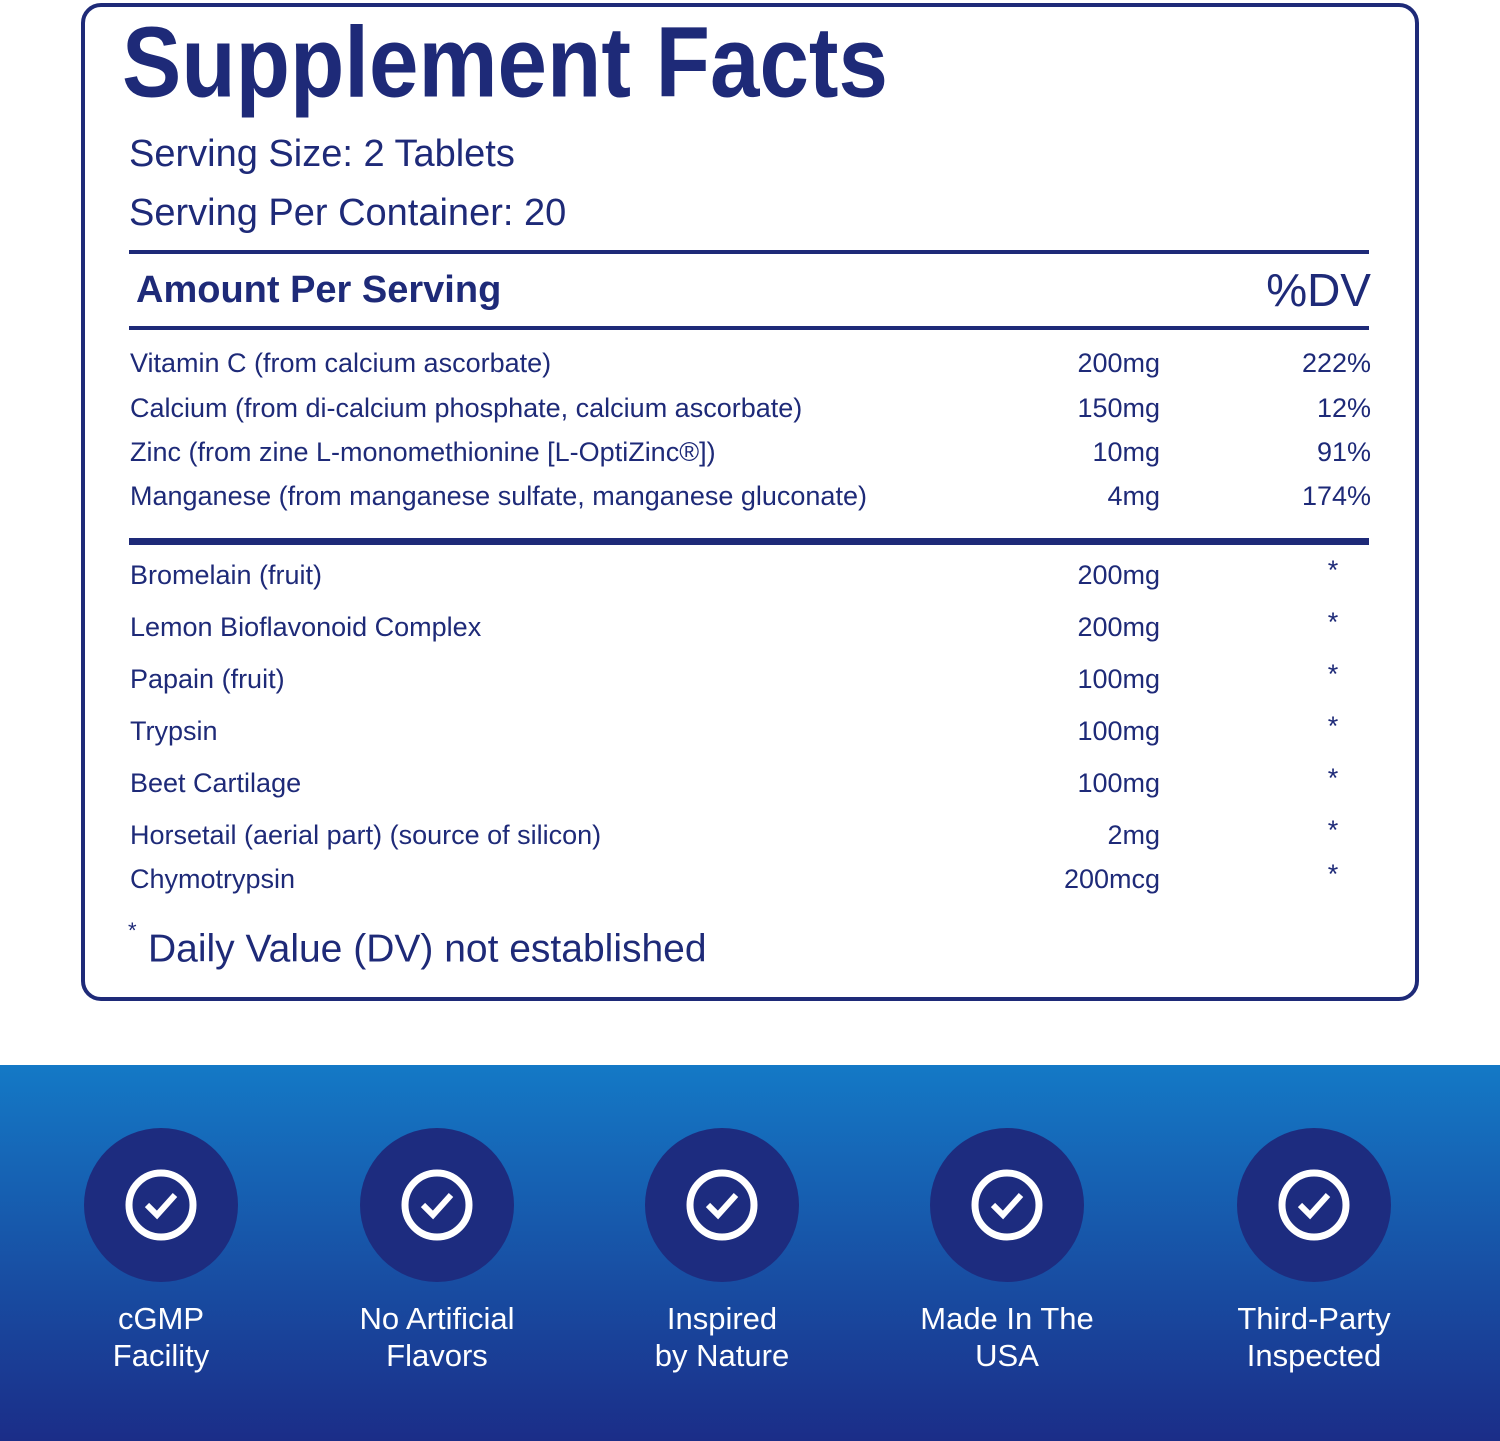 This screenshot has height=1441, width=1500. I want to click on footnote: Daily Value (DV) not established, so click(427, 948).